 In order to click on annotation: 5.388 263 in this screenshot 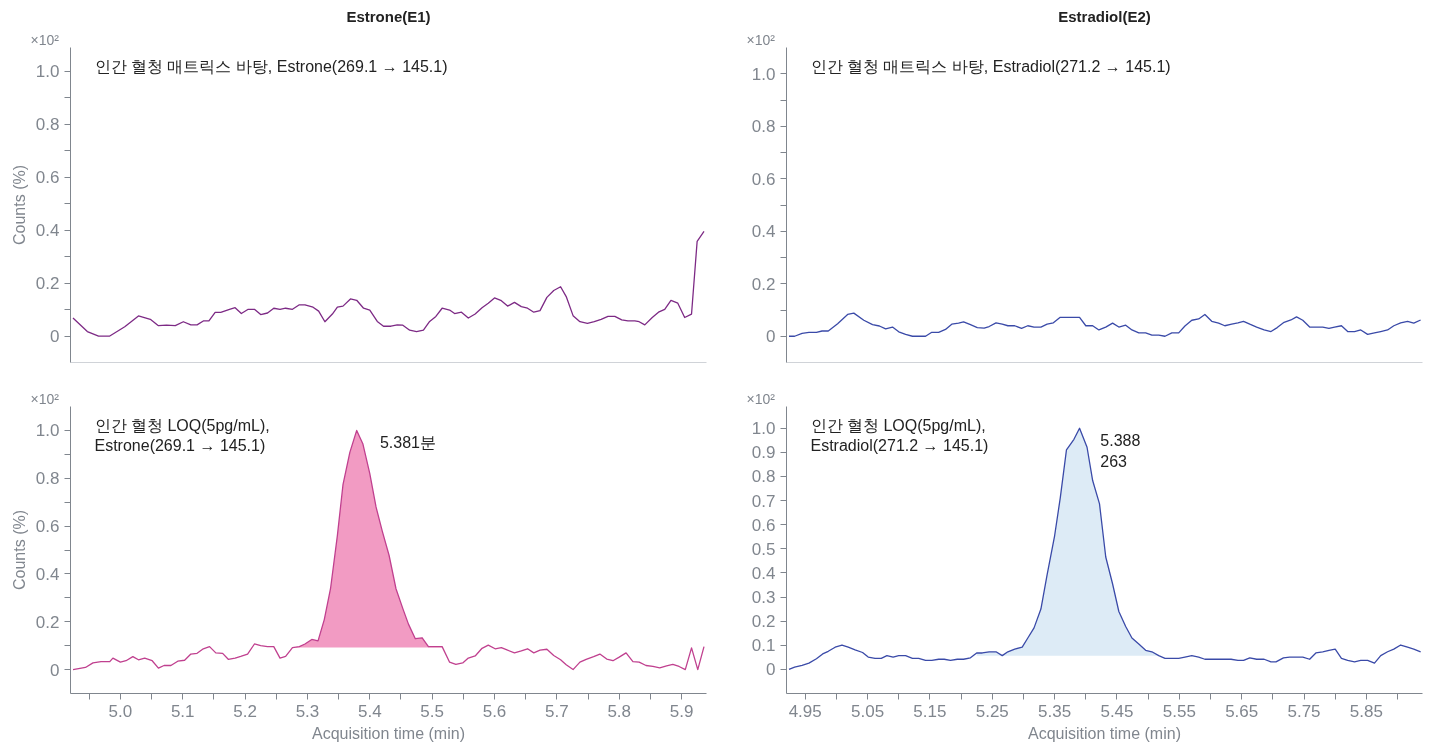, I will do `click(1120, 451)`.